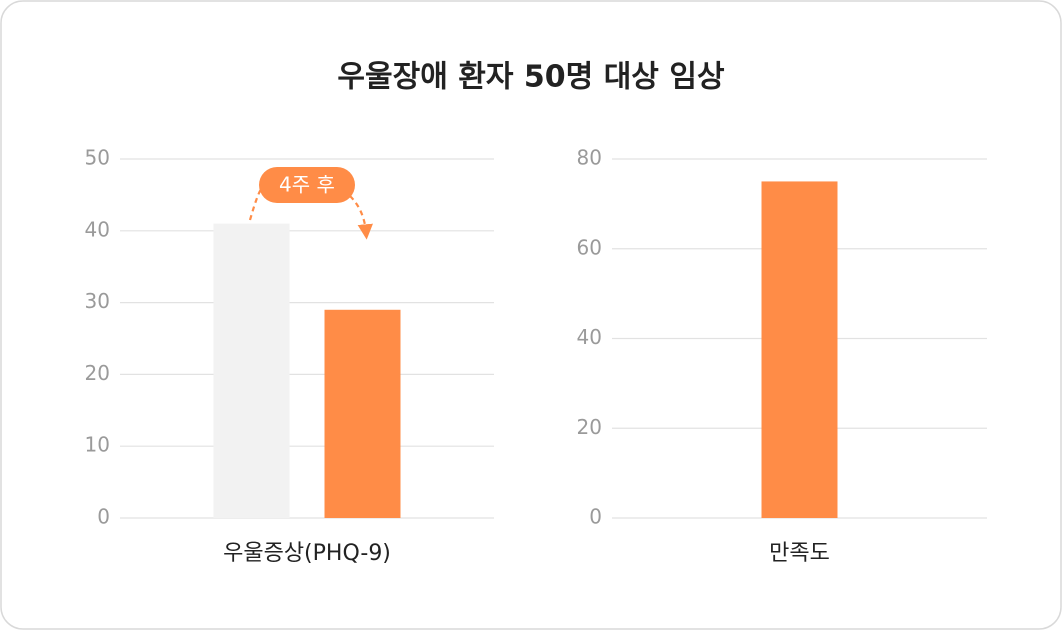  I want to click on y-tick-label: 60, so click(589, 247).